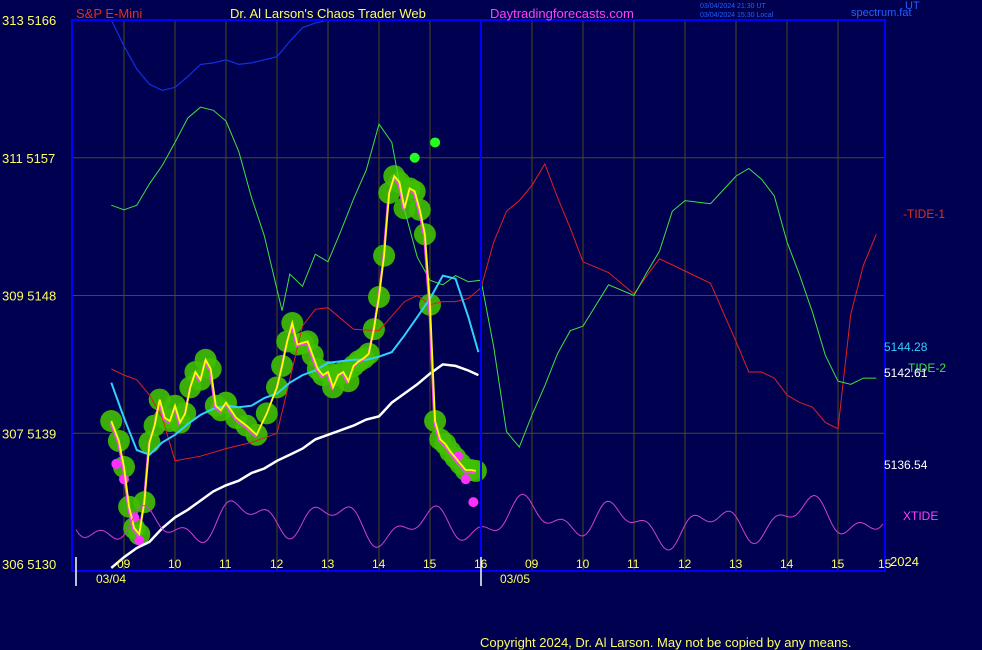  I want to click on series-line-xtide, so click(479, 522).